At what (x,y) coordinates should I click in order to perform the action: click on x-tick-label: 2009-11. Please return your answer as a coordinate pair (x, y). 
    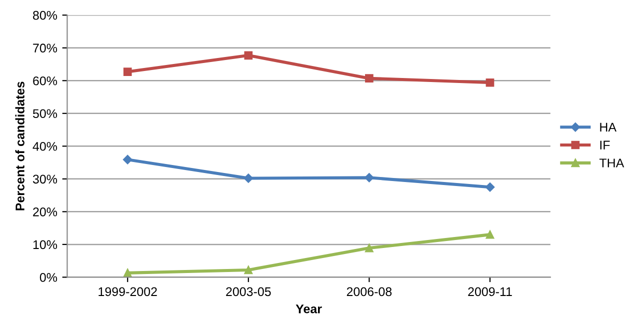
    Looking at the image, I should click on (490, 291).